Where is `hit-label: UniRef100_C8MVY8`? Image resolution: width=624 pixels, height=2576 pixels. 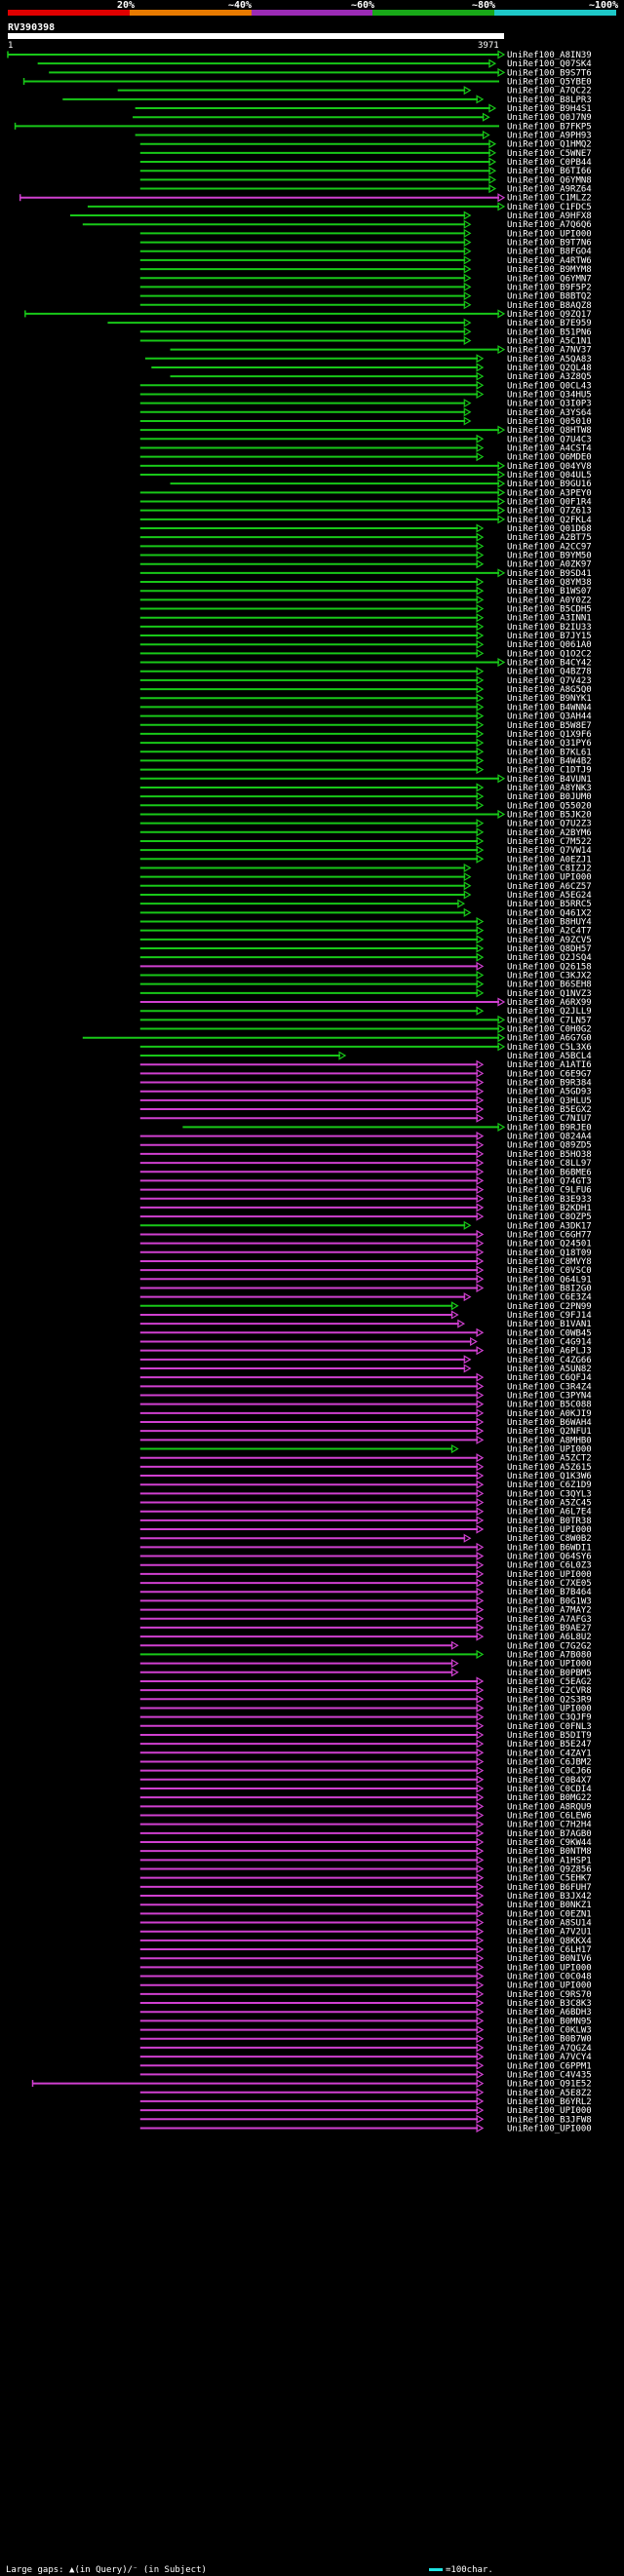
hit-label: UniRef100_C8MVY8 is located at coordinates (549, 1262).